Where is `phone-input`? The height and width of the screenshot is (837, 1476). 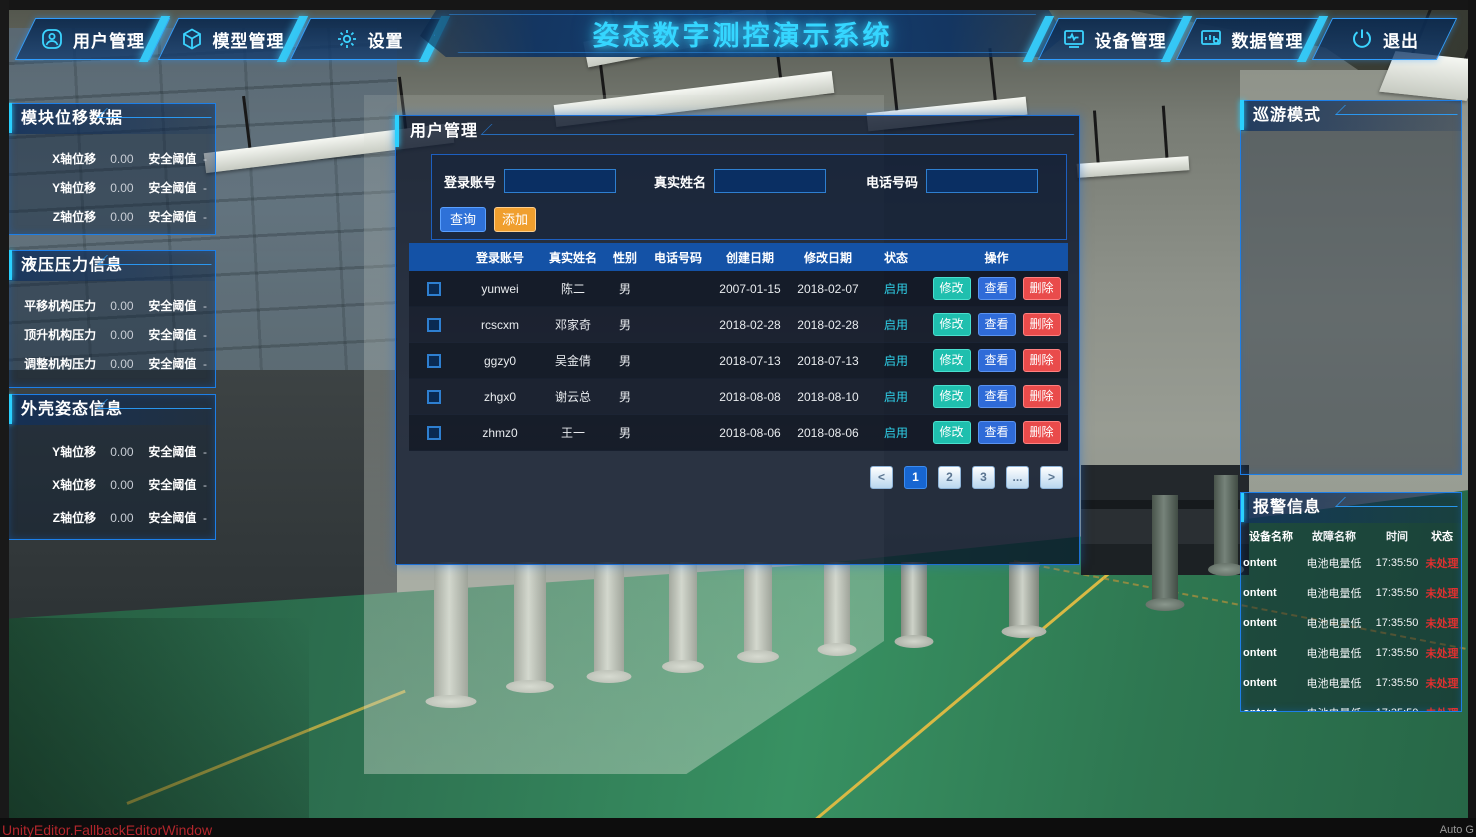 phone-input is located at coordinates (982, 181).